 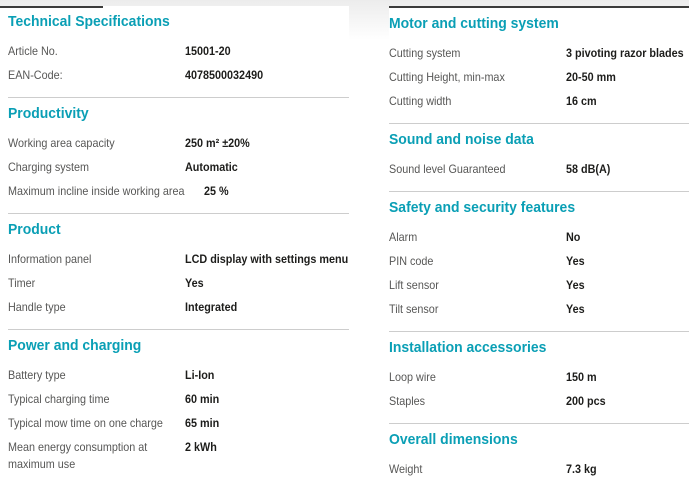 I want to click on spec-row: Timer Yes, so click(x=178, y=284).